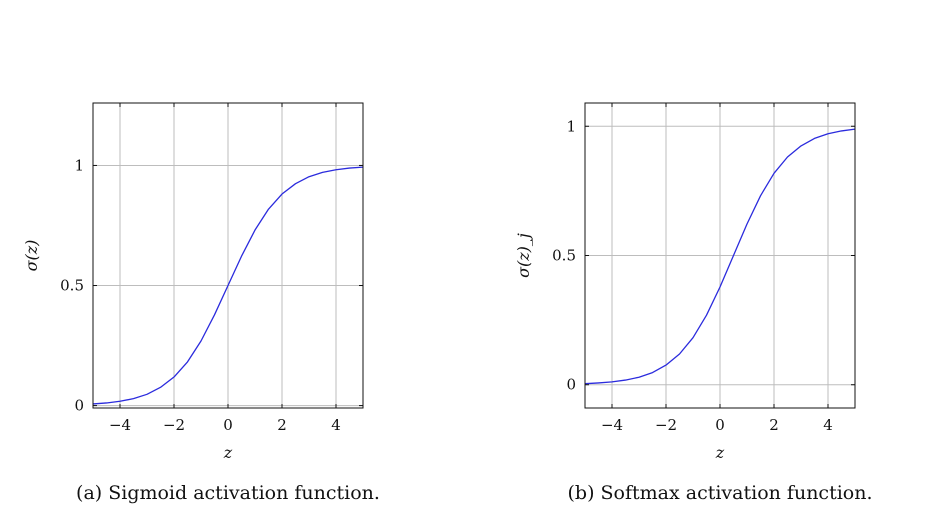 Image resolution: width=940 pixels, height=520 pixels. Describe the element at coordinates (174, 425) in the screenshot. I see `chart-a-xtick-label-1: −2` at that location.